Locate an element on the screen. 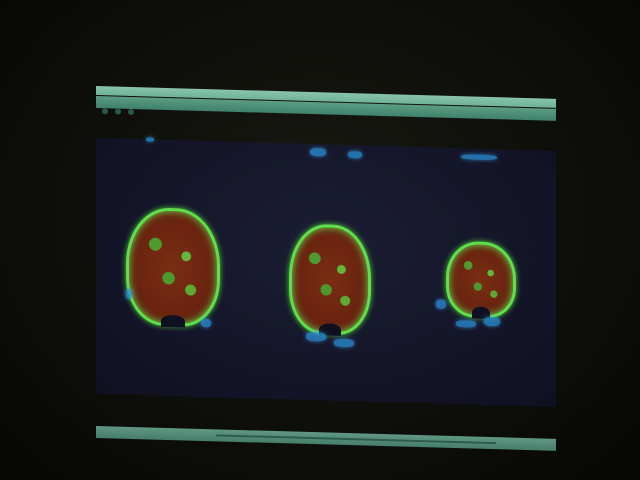 This screenshot has height=480, width=640. brain-scan-slice-left is located at coordinates (173, 267).